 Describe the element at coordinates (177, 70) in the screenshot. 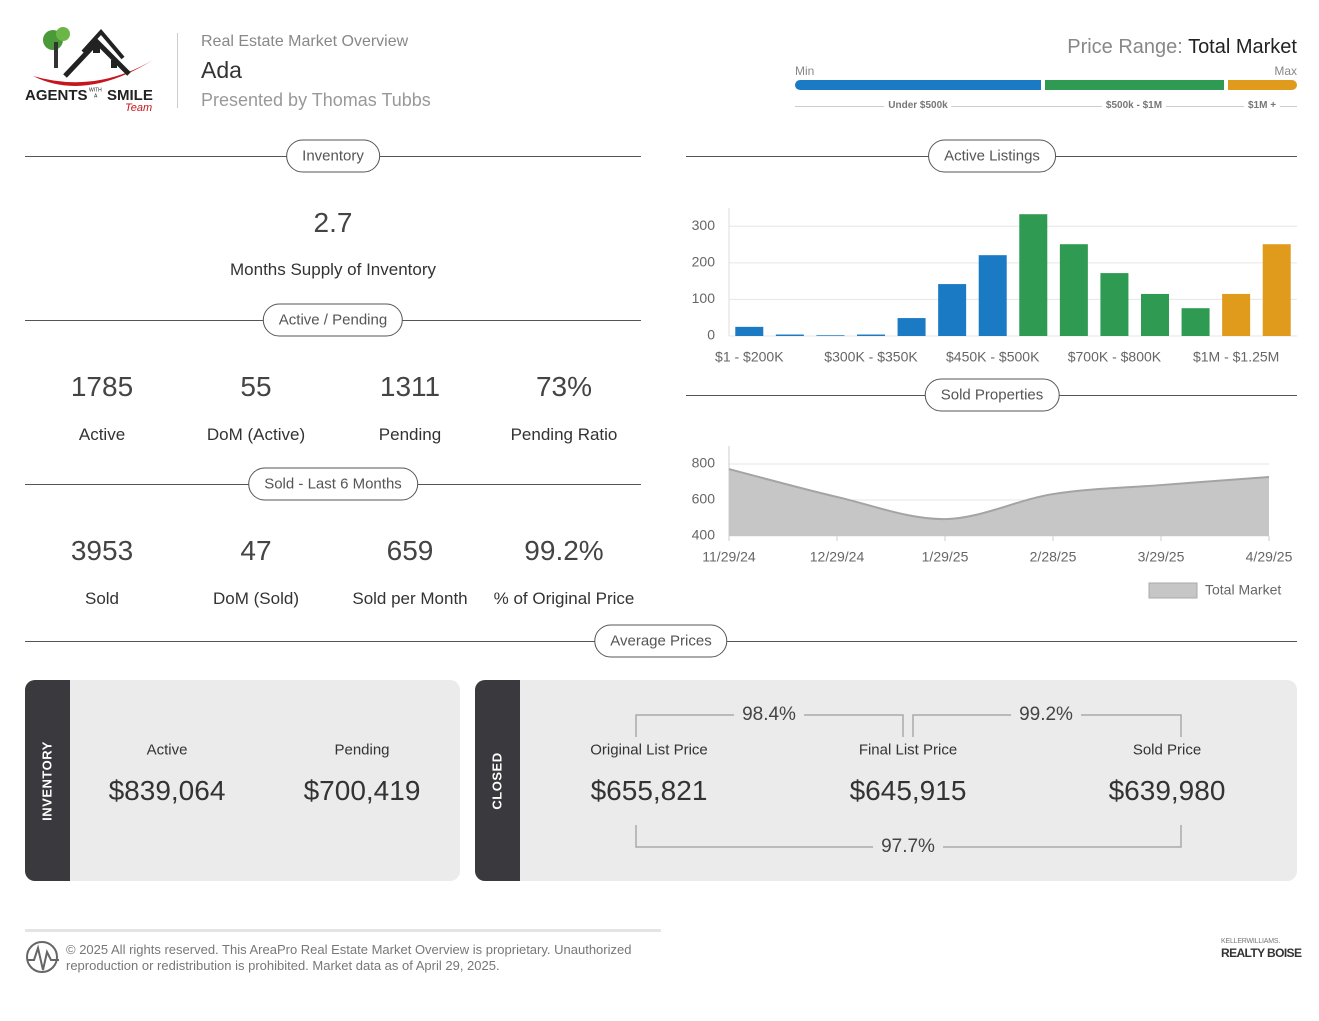

I see `divider` at that location.